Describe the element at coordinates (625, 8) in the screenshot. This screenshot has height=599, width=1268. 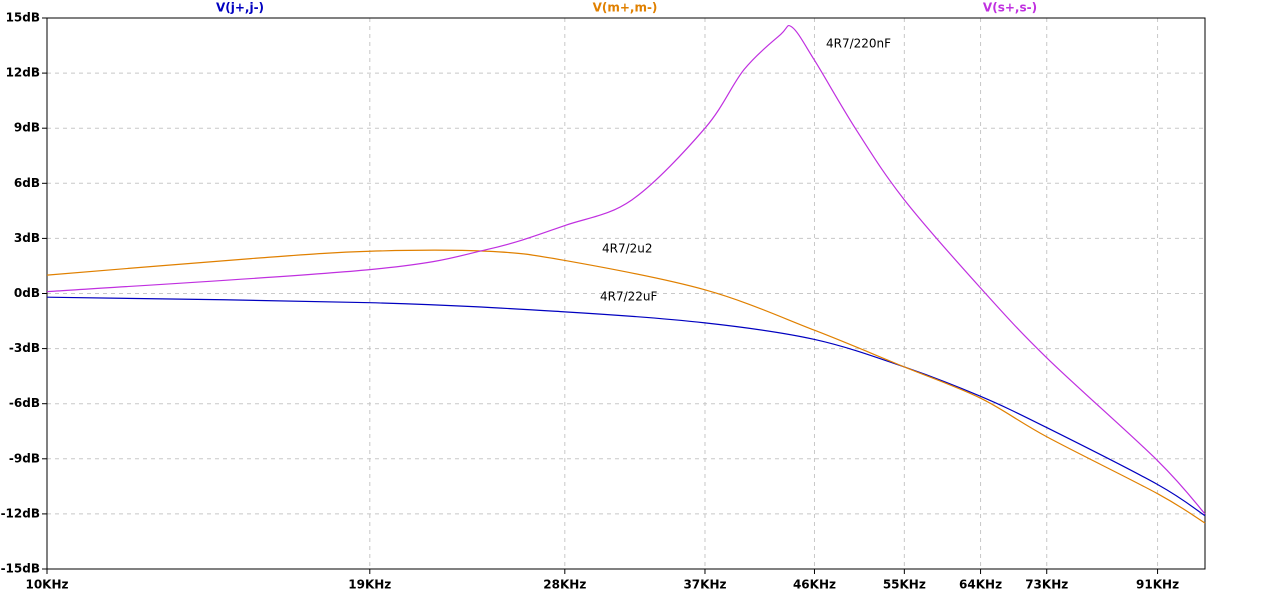
I see `legend-entry: V(m+,m-)` at that location.